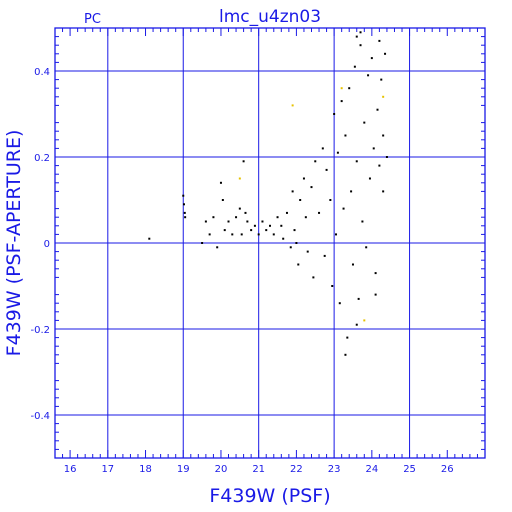 This screenshot has height=512, width=512. What do you see at coordinates (270, 17) in the screenshot?
I see `chart-title: lmc_u4zn03` at bounding box center [270, 17].